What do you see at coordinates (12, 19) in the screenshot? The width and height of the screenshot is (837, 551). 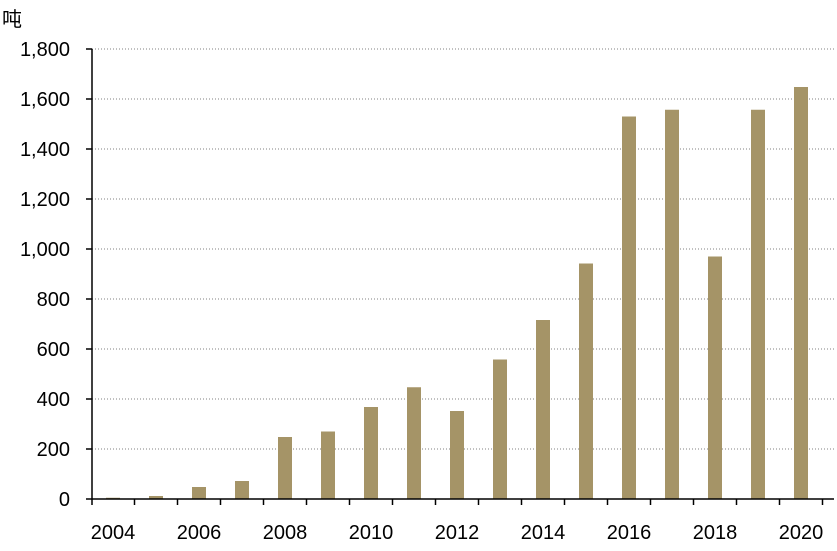 I see `y-unit-label: 吨` at bounding box center [12, 19].